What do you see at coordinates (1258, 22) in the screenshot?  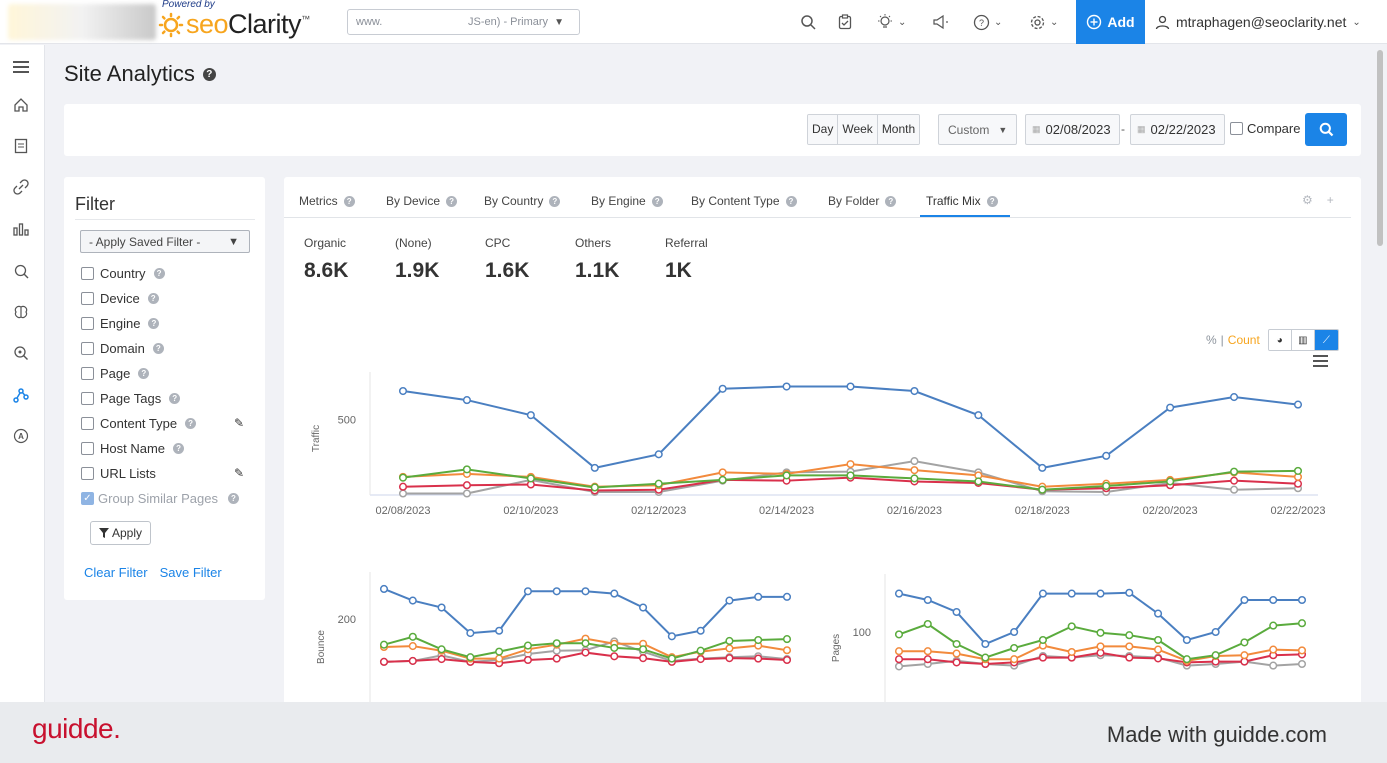 I see `user-menu: mtraphagen@seoclarity.net ⌄` at bounding box center [1258, 22].